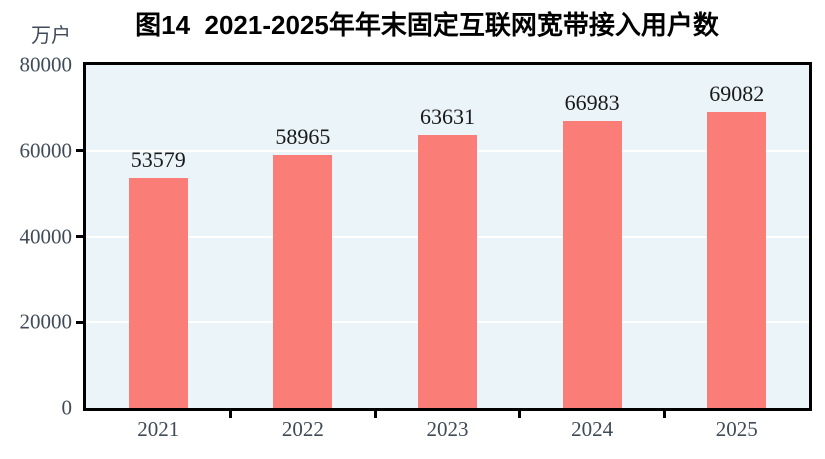 This screenshot has height=459, width=825. Describe the element at coordinates (447, 271) in the screenshot. I see `bar-2023` at that location.